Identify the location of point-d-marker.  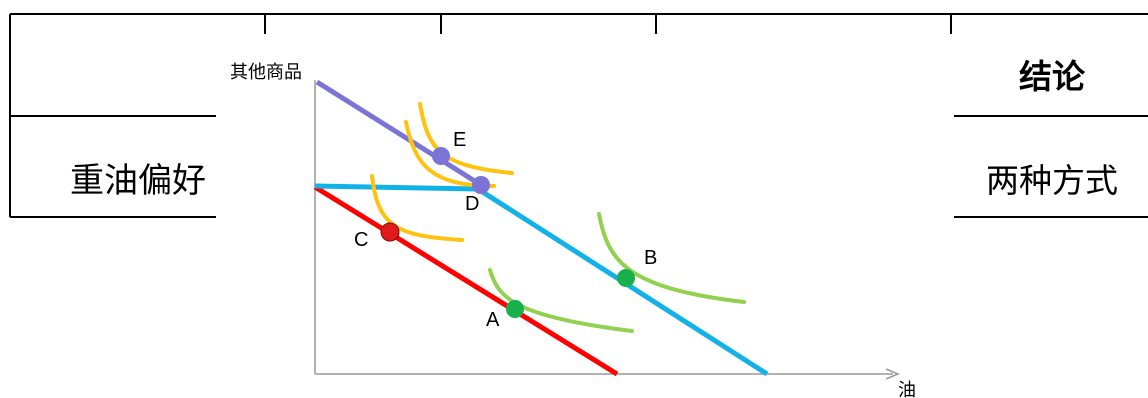
(481, 185).